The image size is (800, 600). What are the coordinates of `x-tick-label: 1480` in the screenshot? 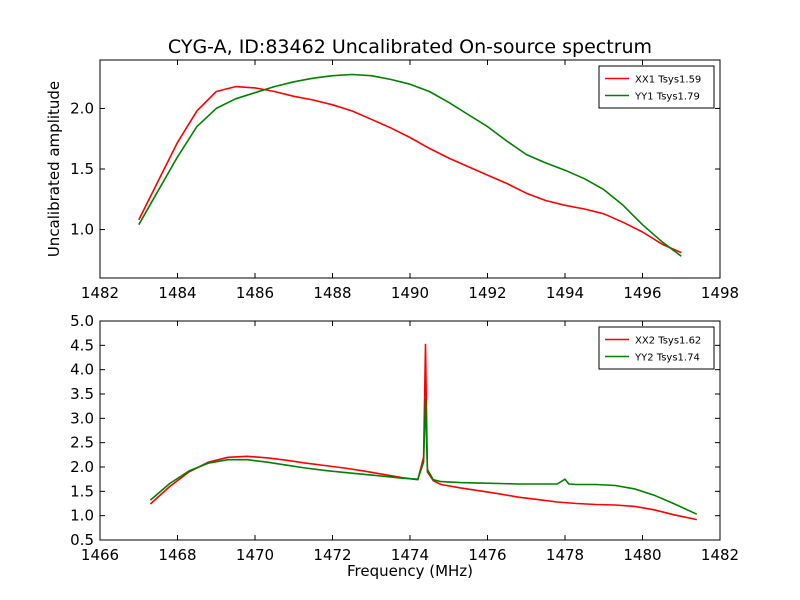 It's located at (642, 555).